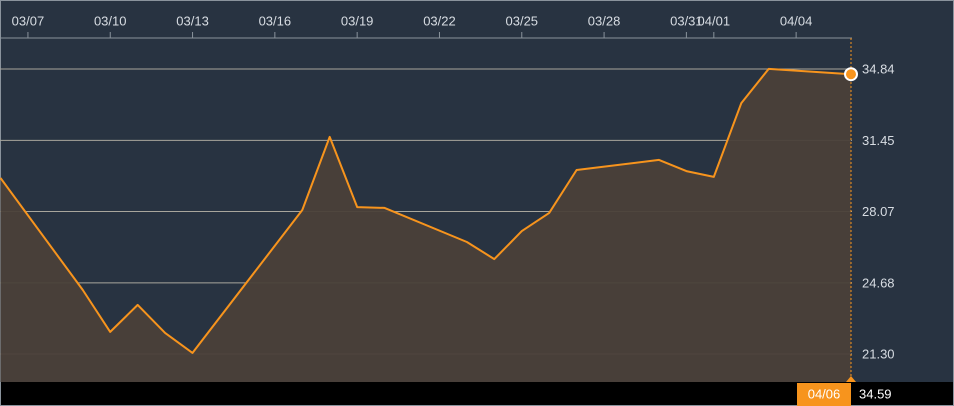 The height and width of the screenshot is (406, 954). Describe the element at coordinates (357, 20) in the screenshot. I see `x-tick-label: 03/19` at that location.